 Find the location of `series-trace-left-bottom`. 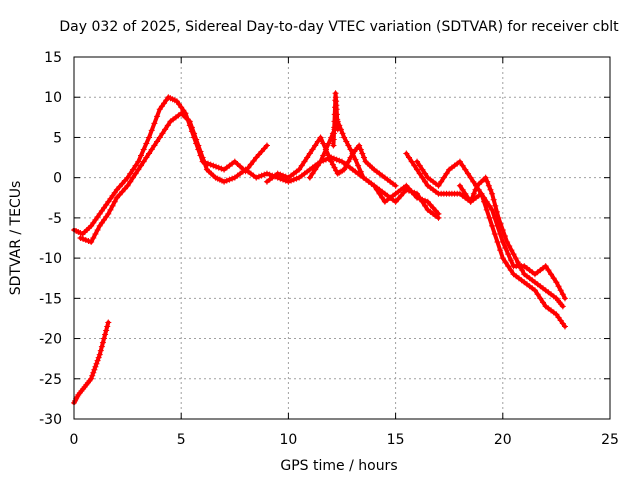

series-trace-left-bottom is located at coordinates (91, 362).